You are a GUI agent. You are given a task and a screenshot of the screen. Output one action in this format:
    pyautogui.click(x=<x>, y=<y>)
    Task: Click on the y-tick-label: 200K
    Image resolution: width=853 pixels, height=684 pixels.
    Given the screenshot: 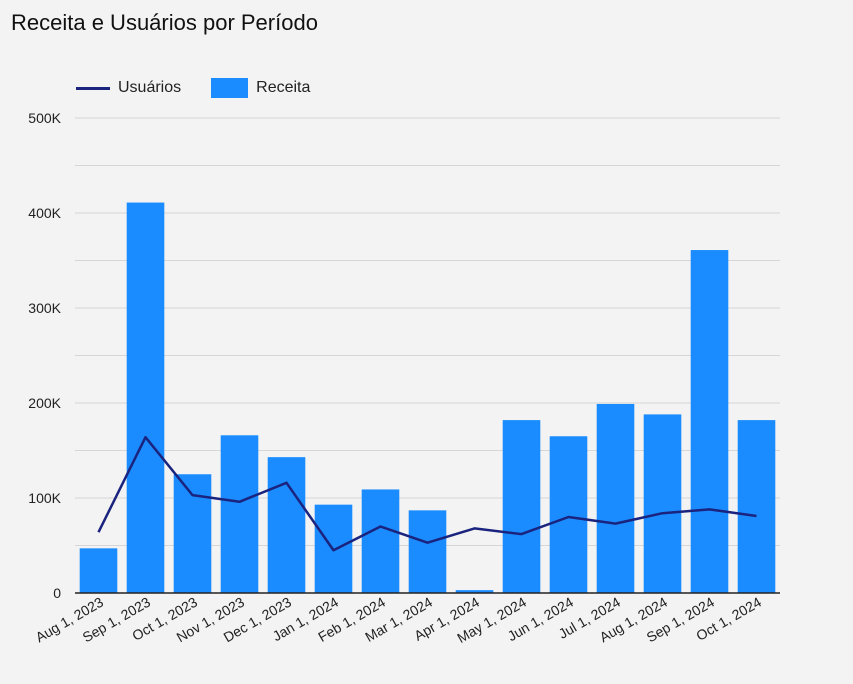 What is the action you would take?
    pyautogui.click(x=44, y=403)
    